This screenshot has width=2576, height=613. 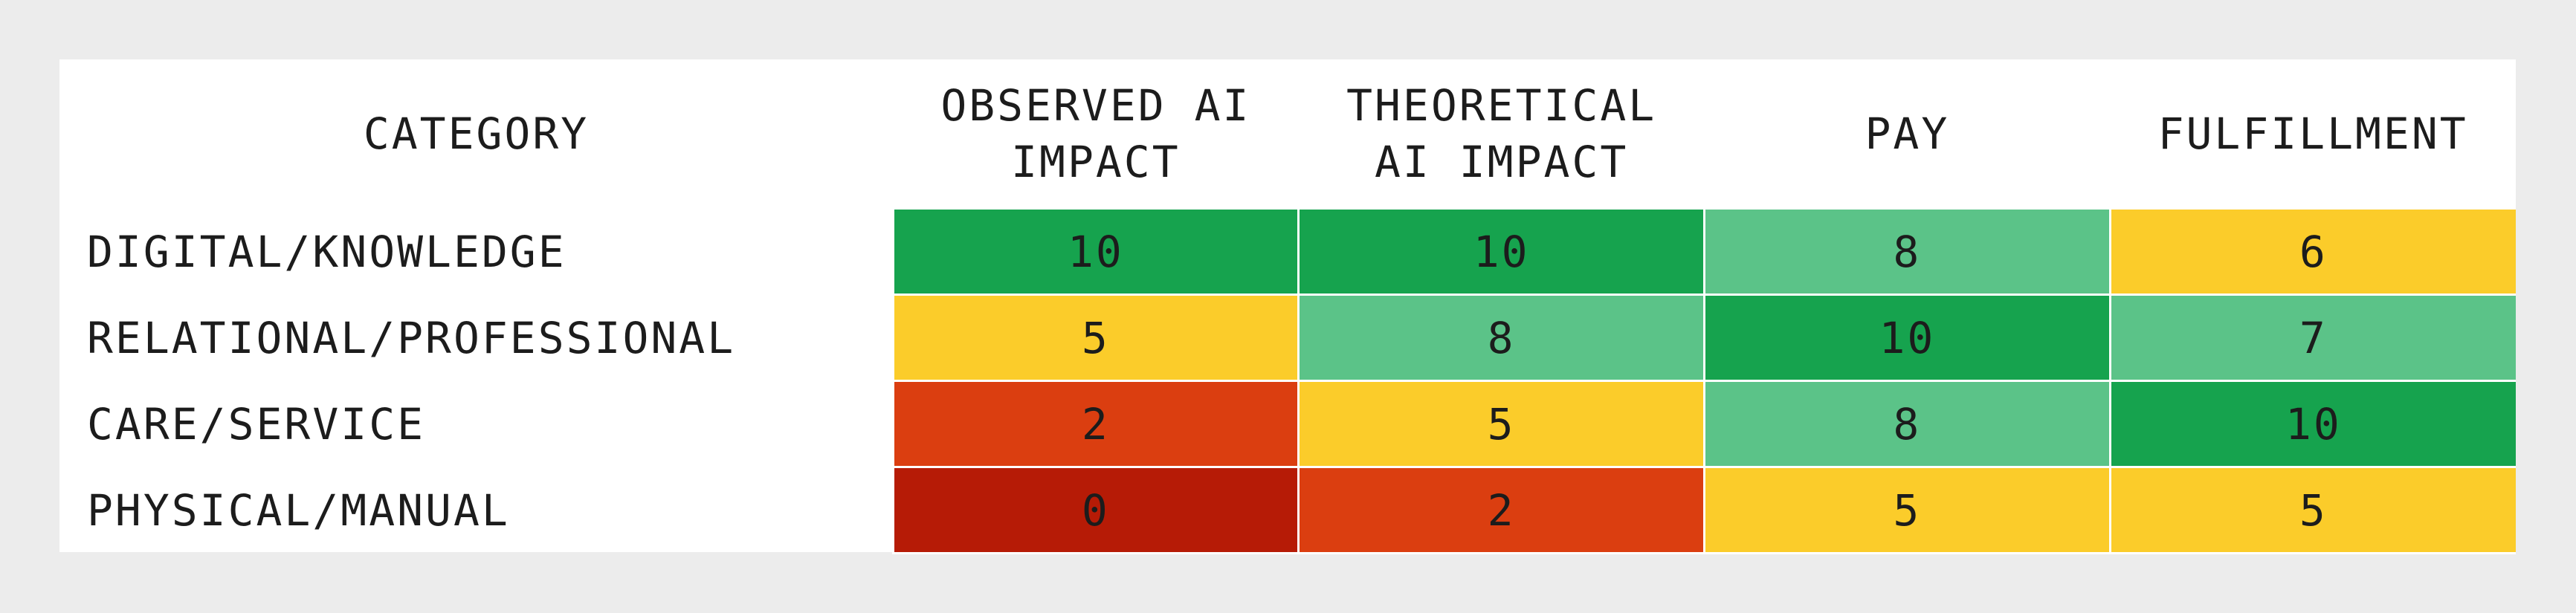 What do you see at coordinates (256, 424) in the screenshot?
I see `row-label: CARE/SERVICE` at bounding box center [256, 424].